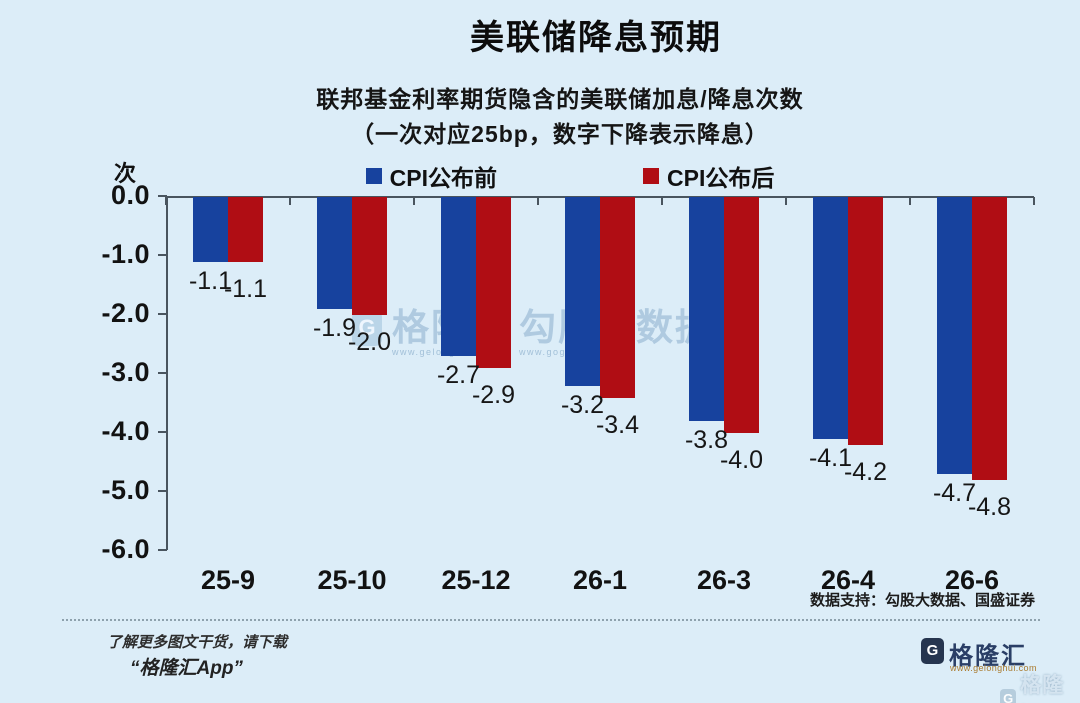 The image size is (1080, 703). I want to click on y-axis-line, so click(167, 373).